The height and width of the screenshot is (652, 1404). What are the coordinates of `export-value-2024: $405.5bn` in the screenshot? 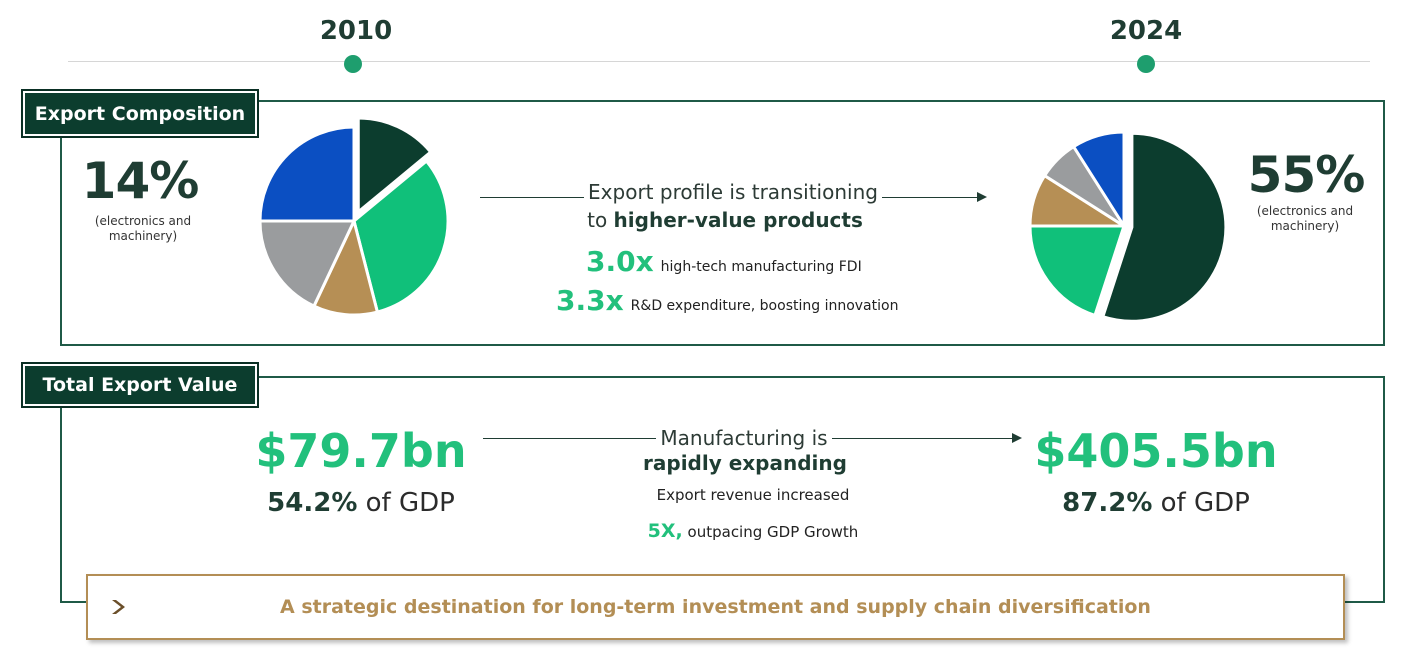 It's located at (1156, 451).